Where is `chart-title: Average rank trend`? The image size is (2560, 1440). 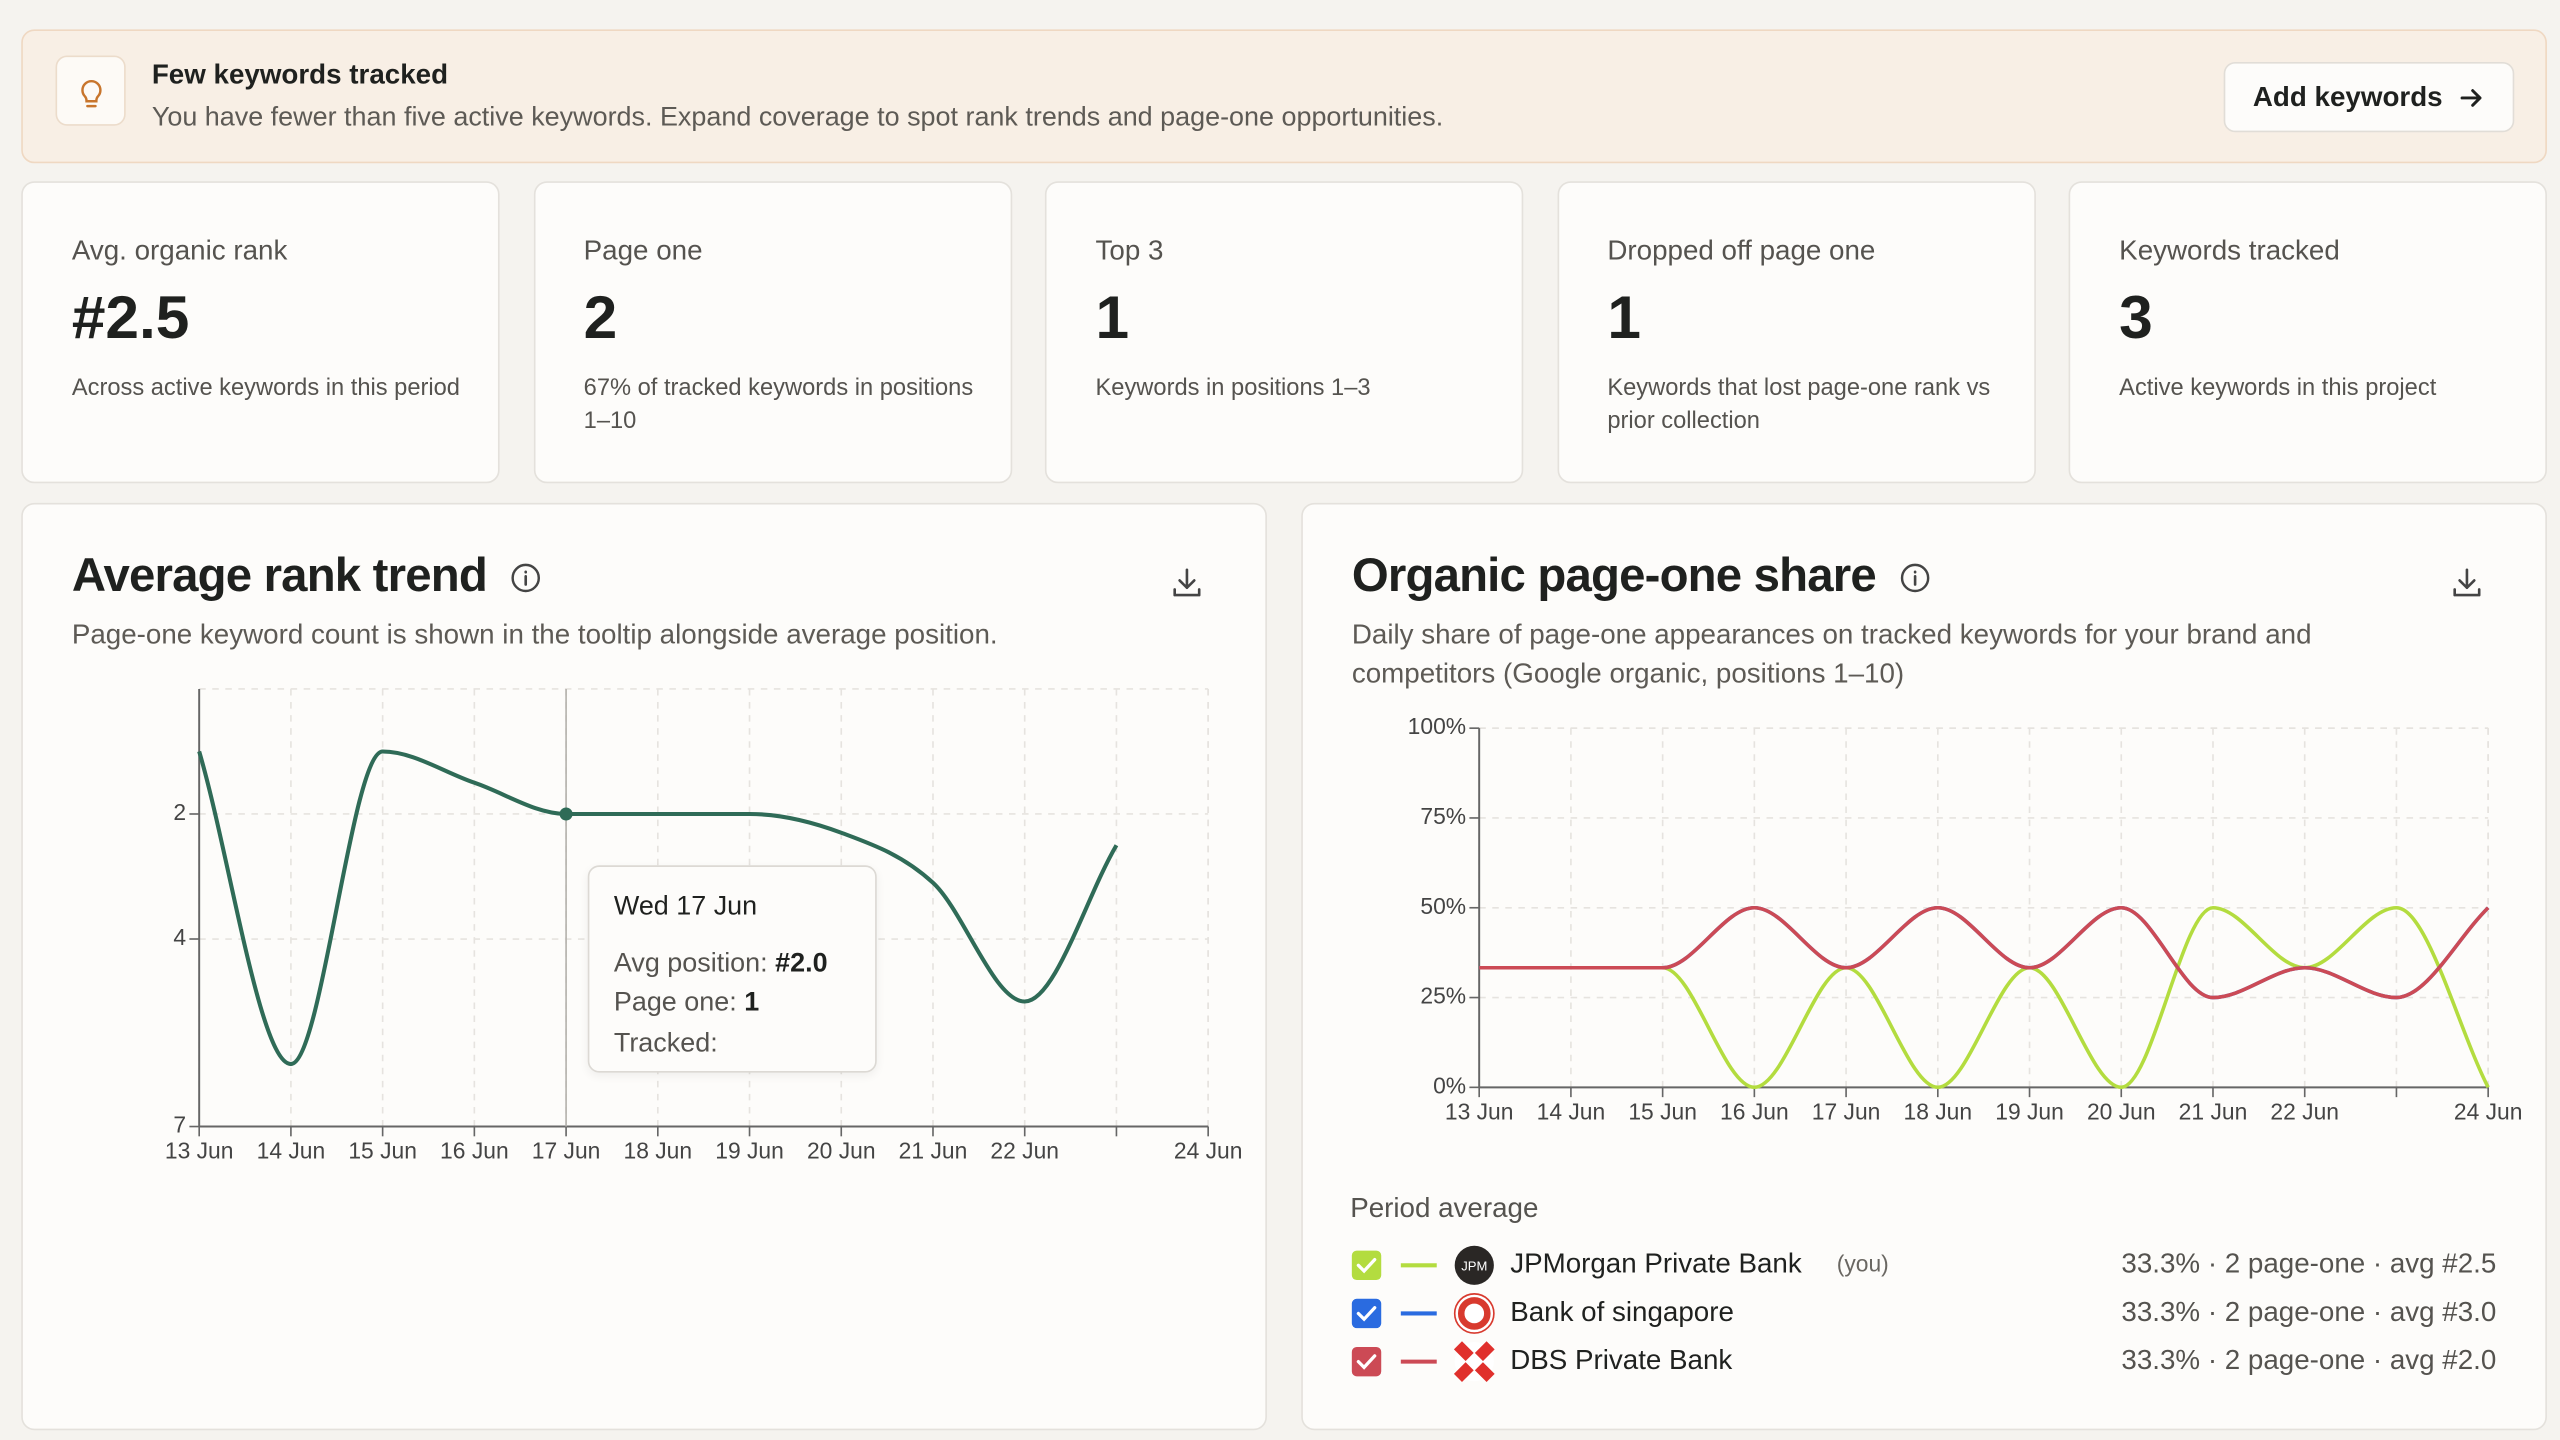 chart-title: Average rank trend is located at coordinates (279, 576).